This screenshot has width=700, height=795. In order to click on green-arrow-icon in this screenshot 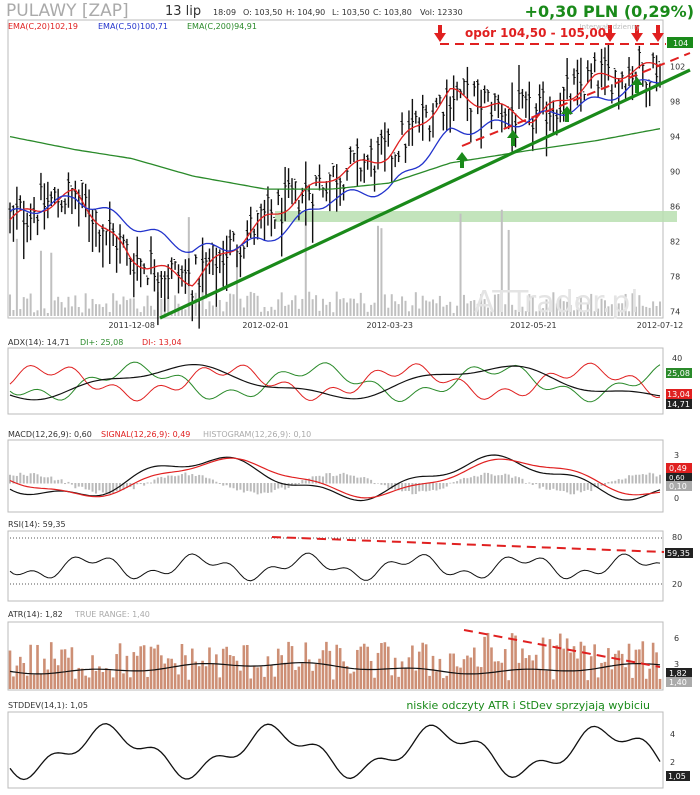, I will do `click(567, 114)`.